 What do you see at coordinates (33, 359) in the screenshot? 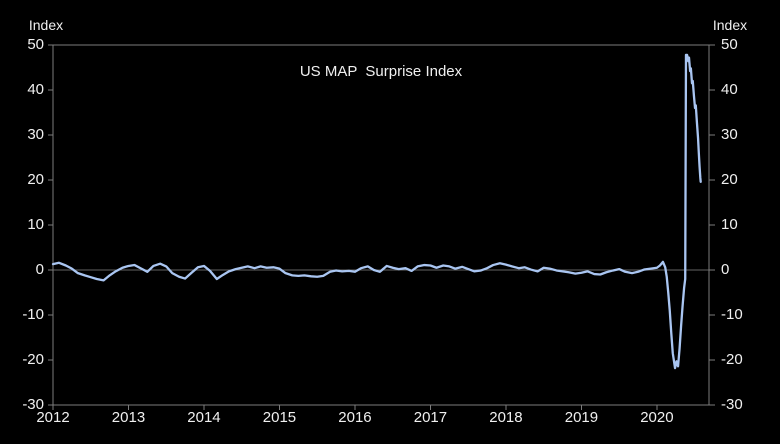
I see `y-axis-tick-label-left: -20` at bounding box center [33, 359].